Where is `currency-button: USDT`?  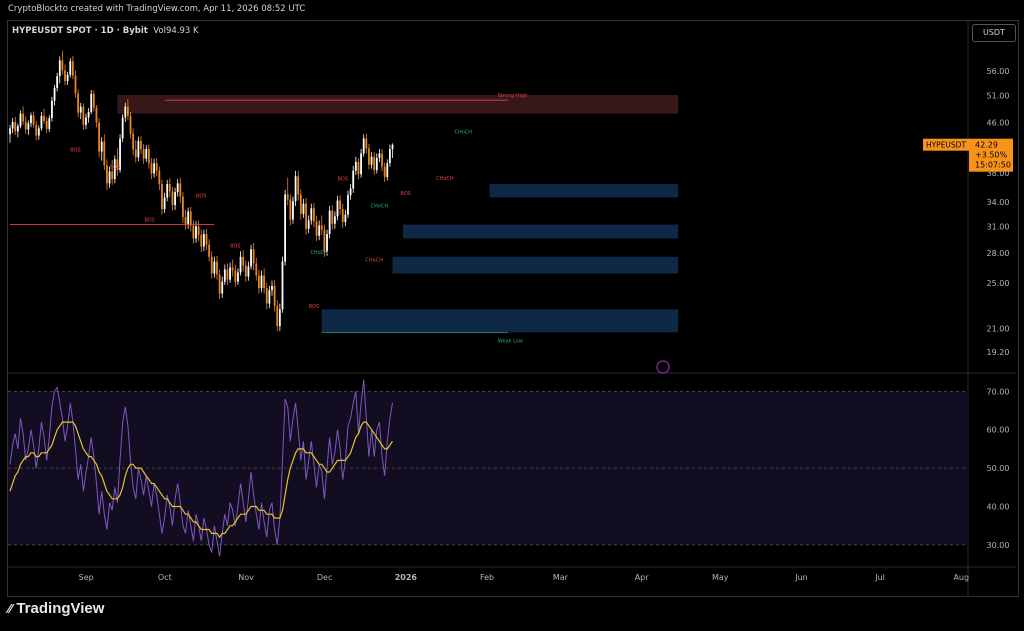 currency-button: USDT is located at coordinates (994, 33).